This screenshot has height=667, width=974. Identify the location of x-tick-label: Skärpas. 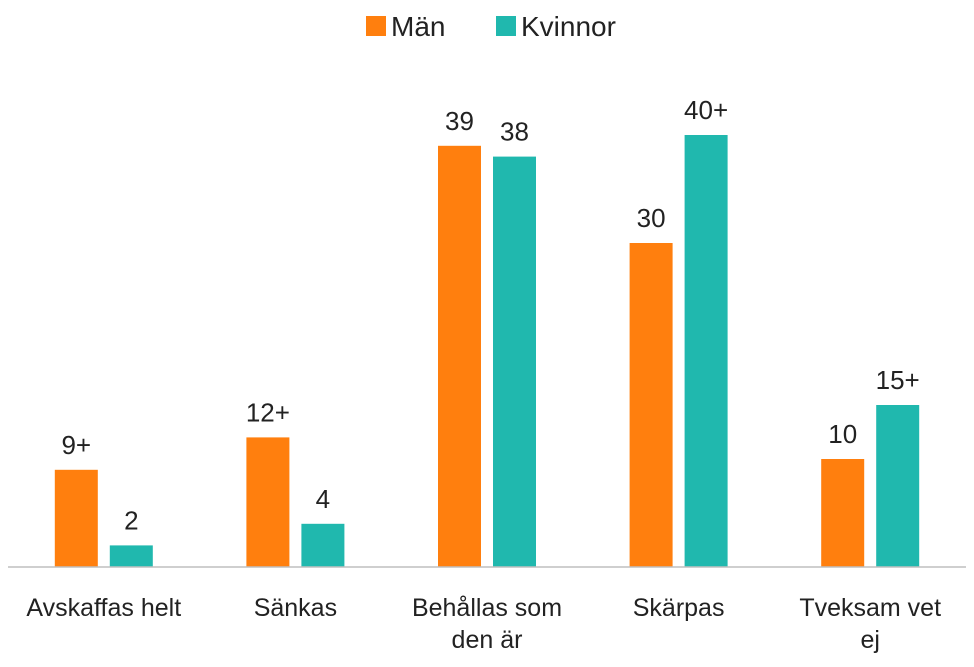
(678, 608).